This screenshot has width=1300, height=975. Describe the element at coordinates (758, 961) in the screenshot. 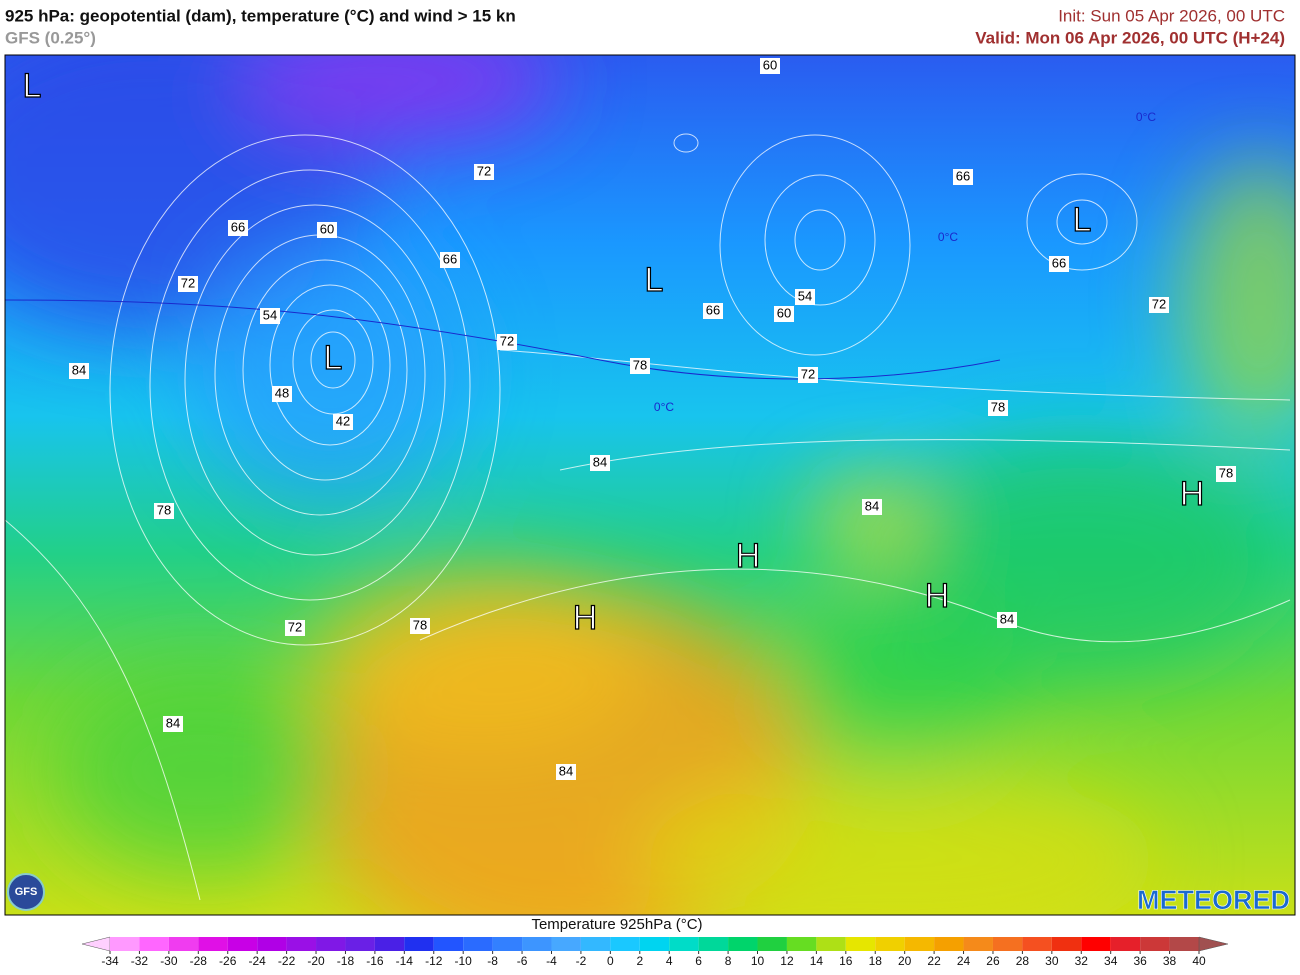

I see `colorbar-tick-label: 10` at that location.